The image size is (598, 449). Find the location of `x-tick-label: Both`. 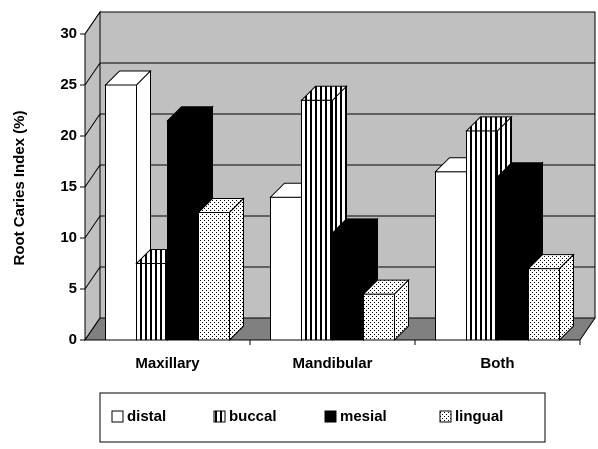

x-tick-label: Both is located at coordinates (497, 363).